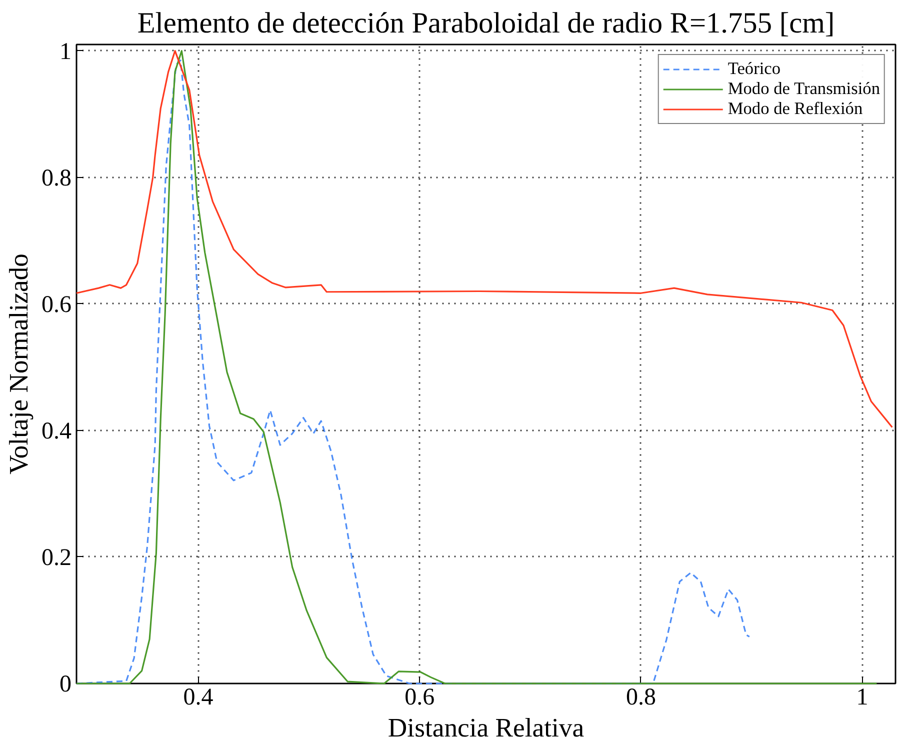 The height and width of the screenshot is (753, 923). I want to click on x-tick-label: 0.8, so click(641, 697).